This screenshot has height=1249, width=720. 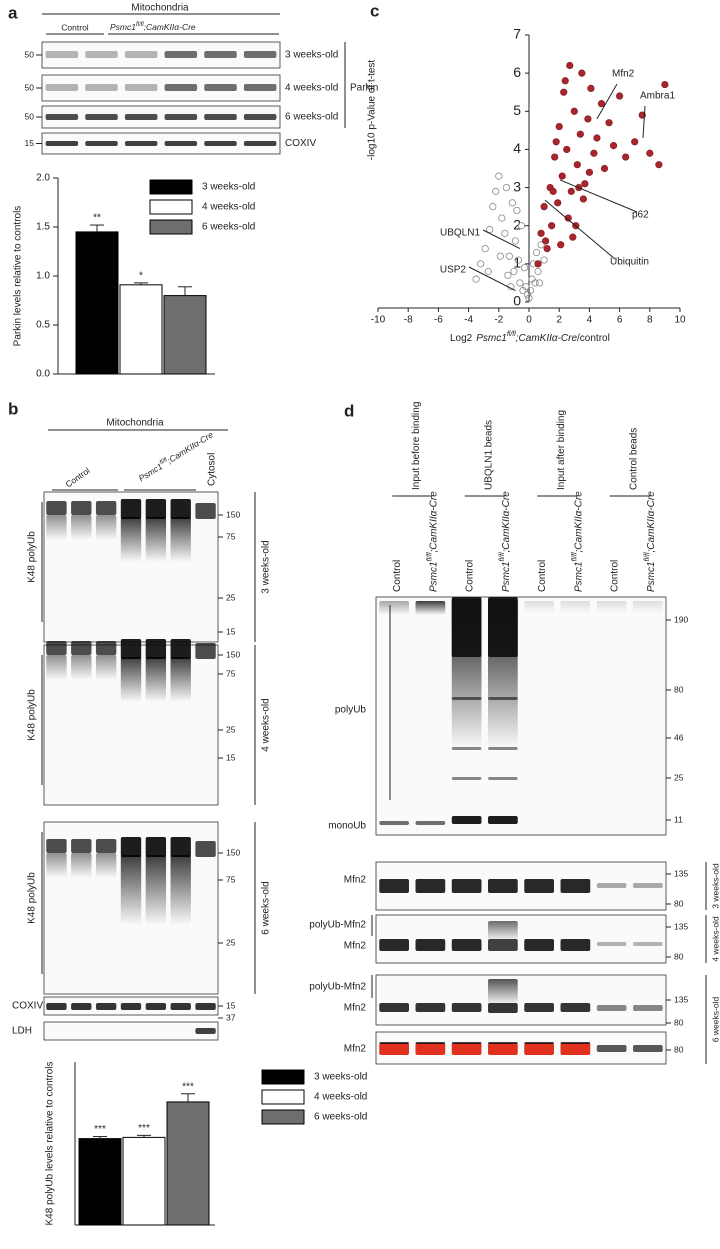 What do you see at coordinates (679, 956) in the screenshot?
I see `marker-label: 80` at bounding box center [679, 956].